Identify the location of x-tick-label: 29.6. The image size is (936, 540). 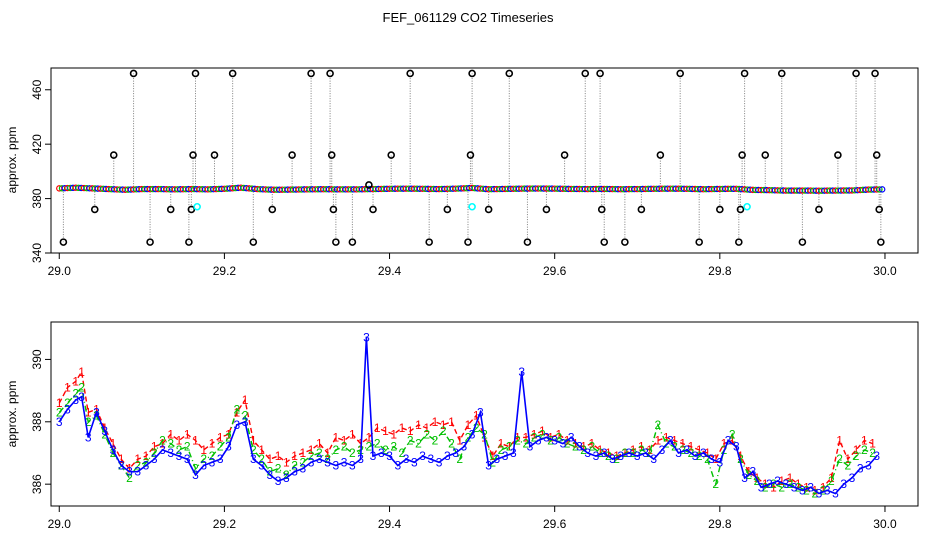
(555, 271).